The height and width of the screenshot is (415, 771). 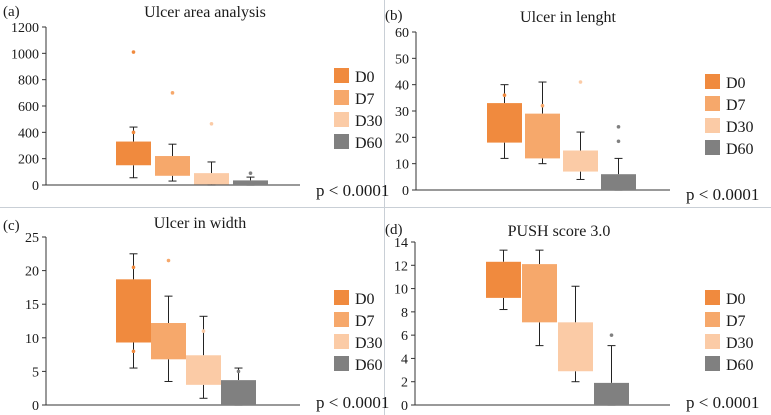 I want to click on y-tick-label: 14, so click(x=401, y=243).